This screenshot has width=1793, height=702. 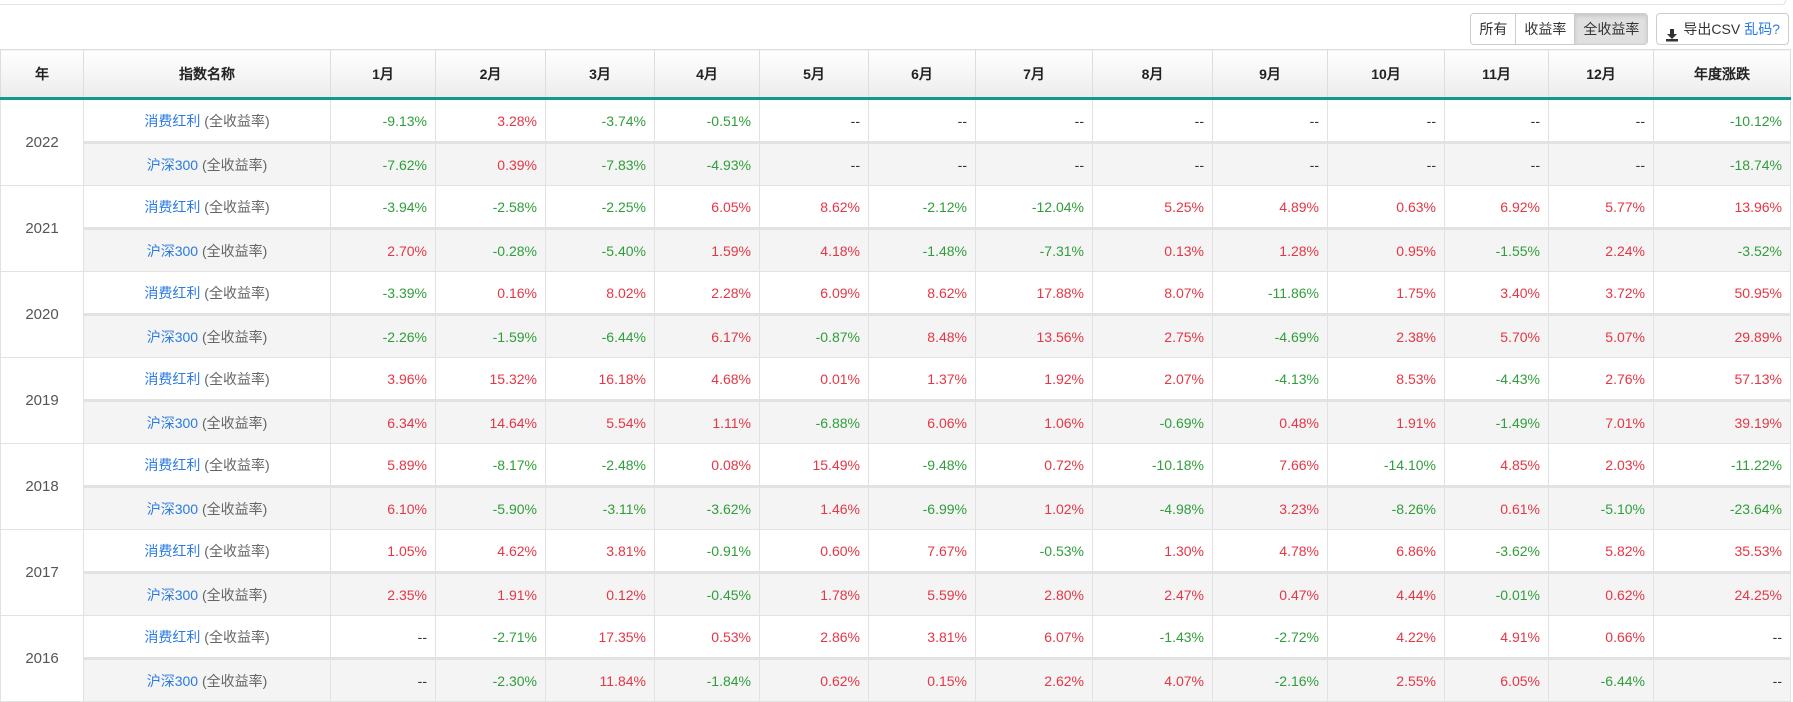 I want to click on return-type-filter: 所有 收益率 全收益率, so click(x=1559, y=29).